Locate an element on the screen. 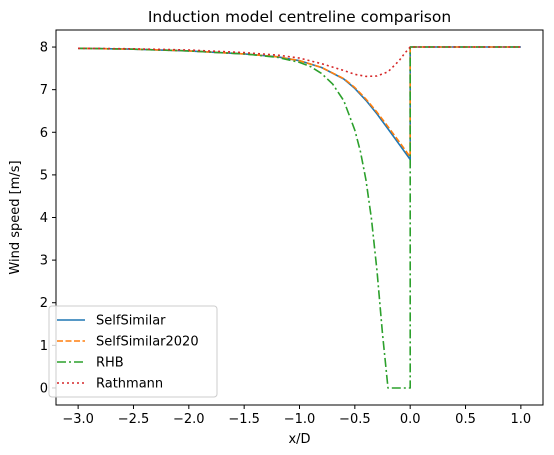 The width and height of the screenshot is (554, 455). x-tick-label: 1.0 is located at coordinates (521, 419).